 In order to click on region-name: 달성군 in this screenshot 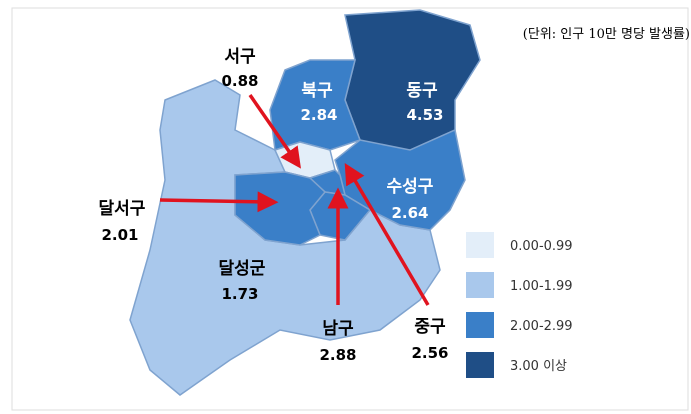, I will do `click(242, 268)`.